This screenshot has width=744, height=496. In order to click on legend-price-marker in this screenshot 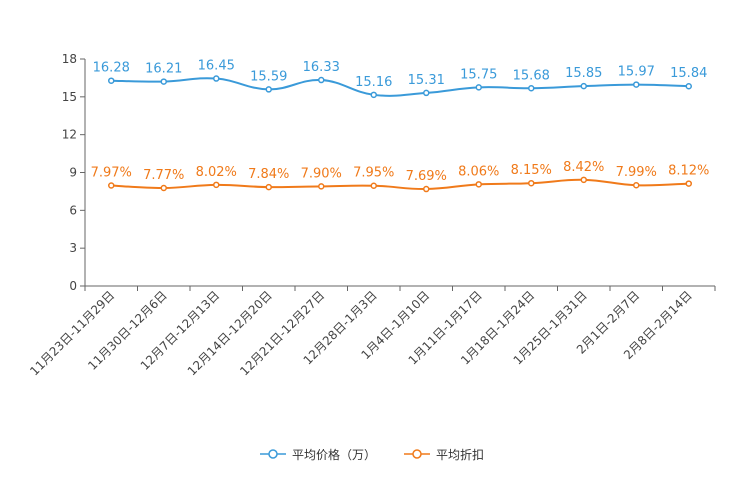, I will do `click(273, 454)`.